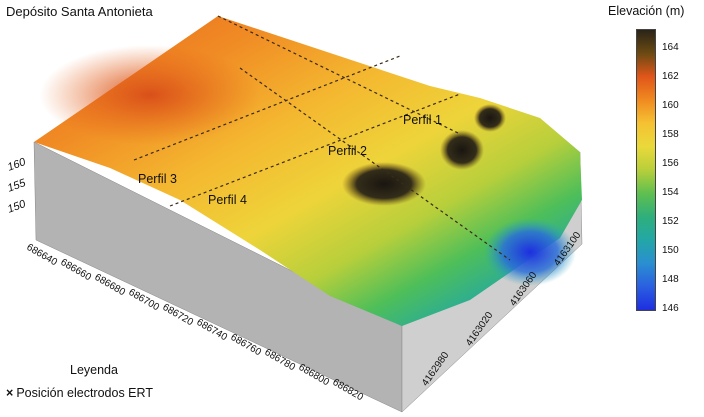  Describe the element at coordinates (84, 393) in the screenshot. I see `legend-item-label: Posición electrodos ERT` at that location.